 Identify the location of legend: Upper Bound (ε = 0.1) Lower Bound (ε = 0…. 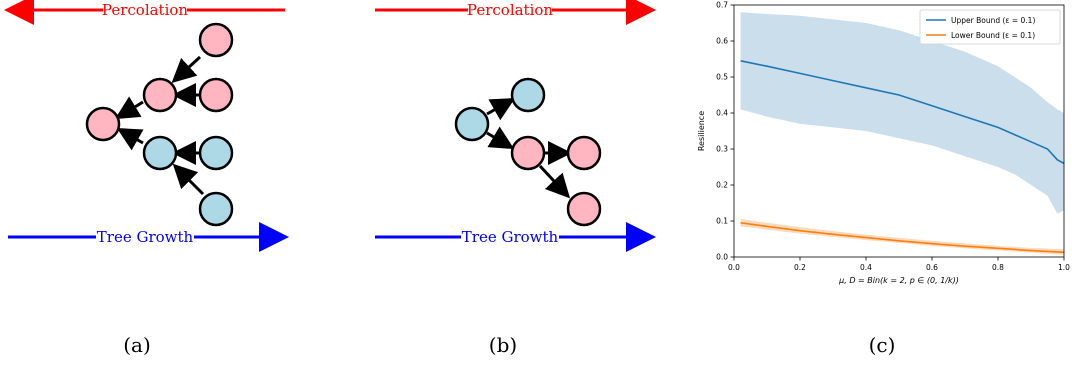
(990, 27).